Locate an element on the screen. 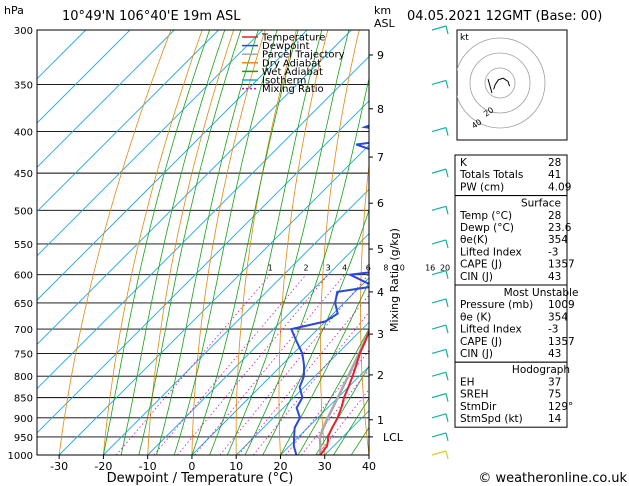  series-line-dewpoint is located at coordinates (329, 289).